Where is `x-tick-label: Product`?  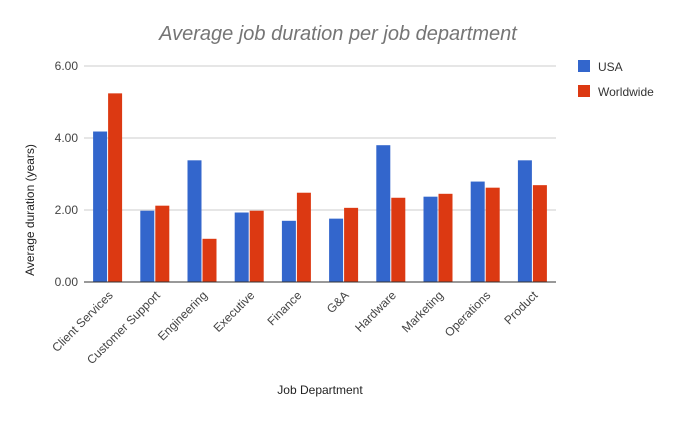
x-tick-label: Product is located at coordinates (521, 308).